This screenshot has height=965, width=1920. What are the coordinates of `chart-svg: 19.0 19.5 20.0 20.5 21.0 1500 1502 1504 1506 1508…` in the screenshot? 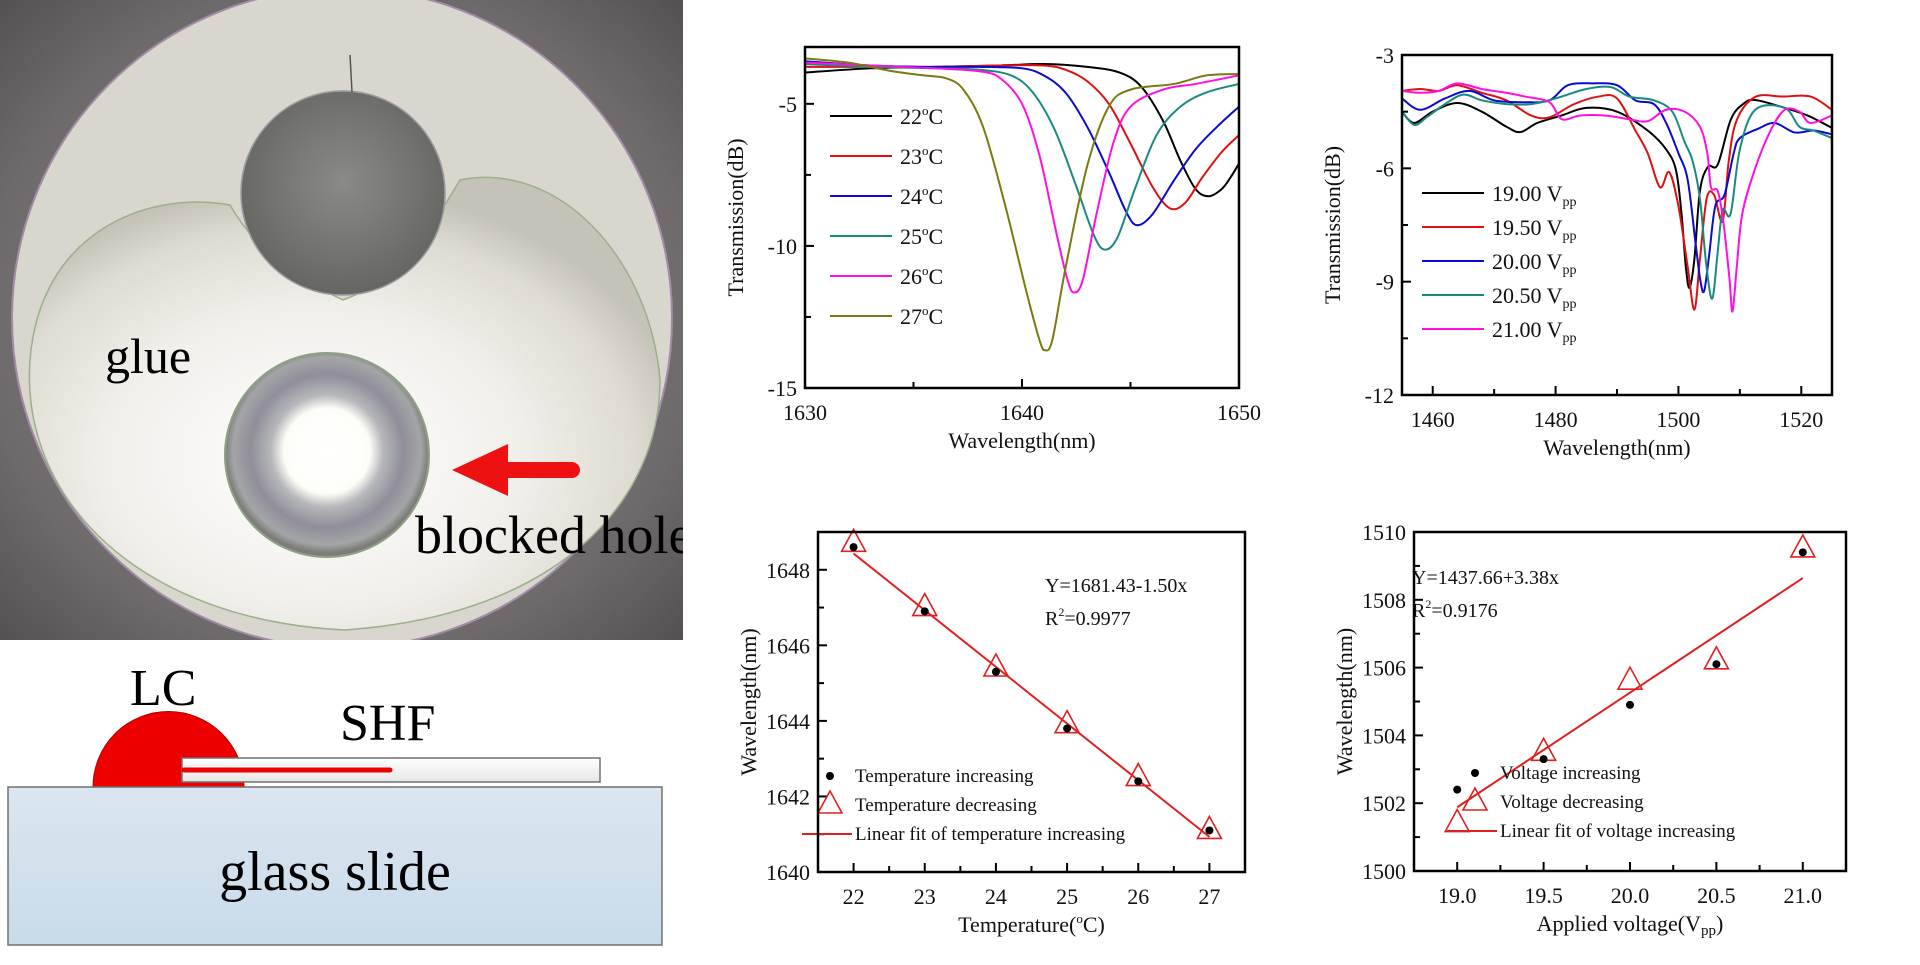 It's located at (1590, 729).